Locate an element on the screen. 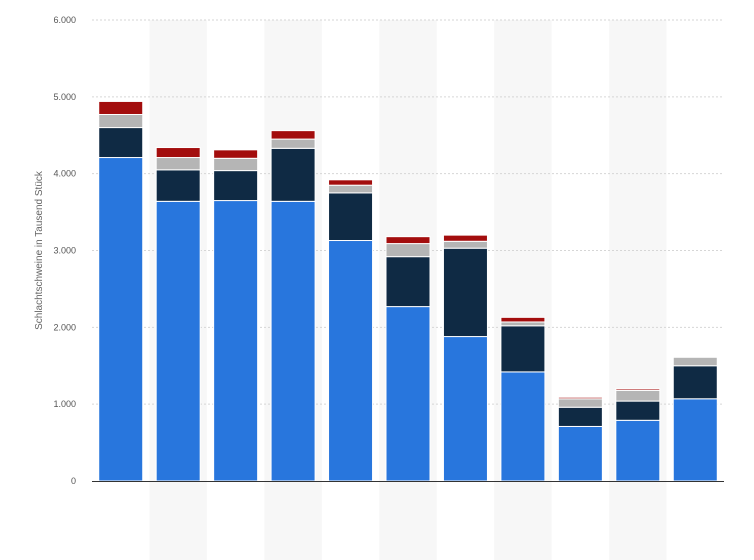 Image resolution: width=754 pixels, height=560 pixels. y-tick-label: 1.000 is located at coordinates (64, 404).